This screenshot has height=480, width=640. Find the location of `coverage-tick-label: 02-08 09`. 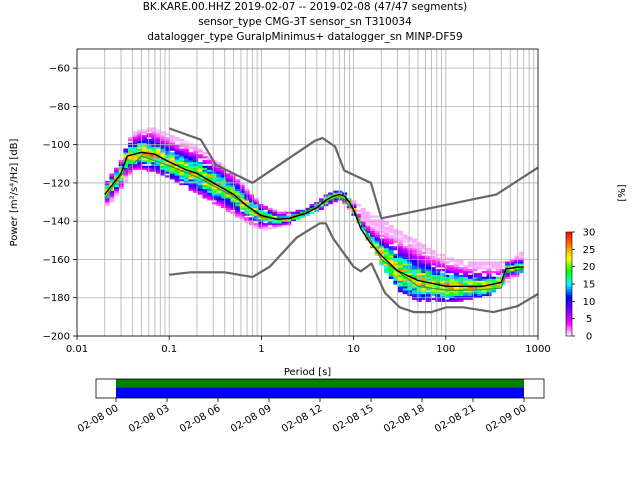

coverage-tick-label: 02-08 09 is located at coordinates (251, 419).